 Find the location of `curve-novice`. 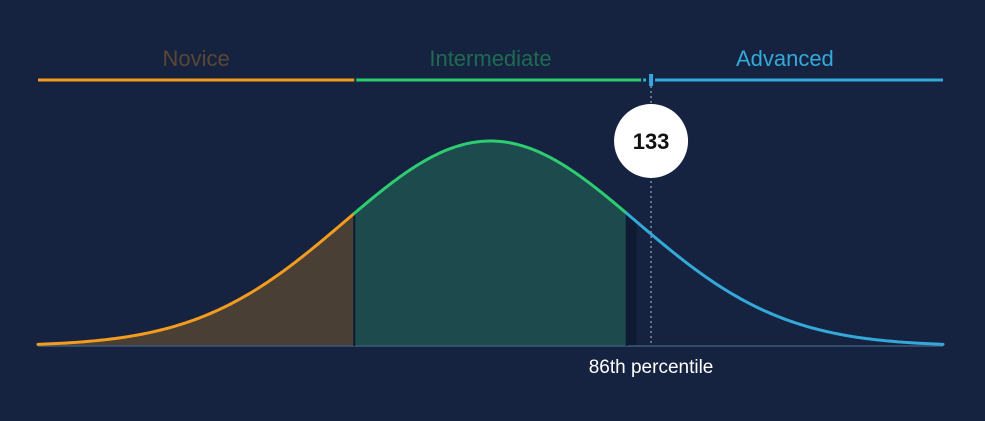

curve-novice is located at coordinates (196, 278).